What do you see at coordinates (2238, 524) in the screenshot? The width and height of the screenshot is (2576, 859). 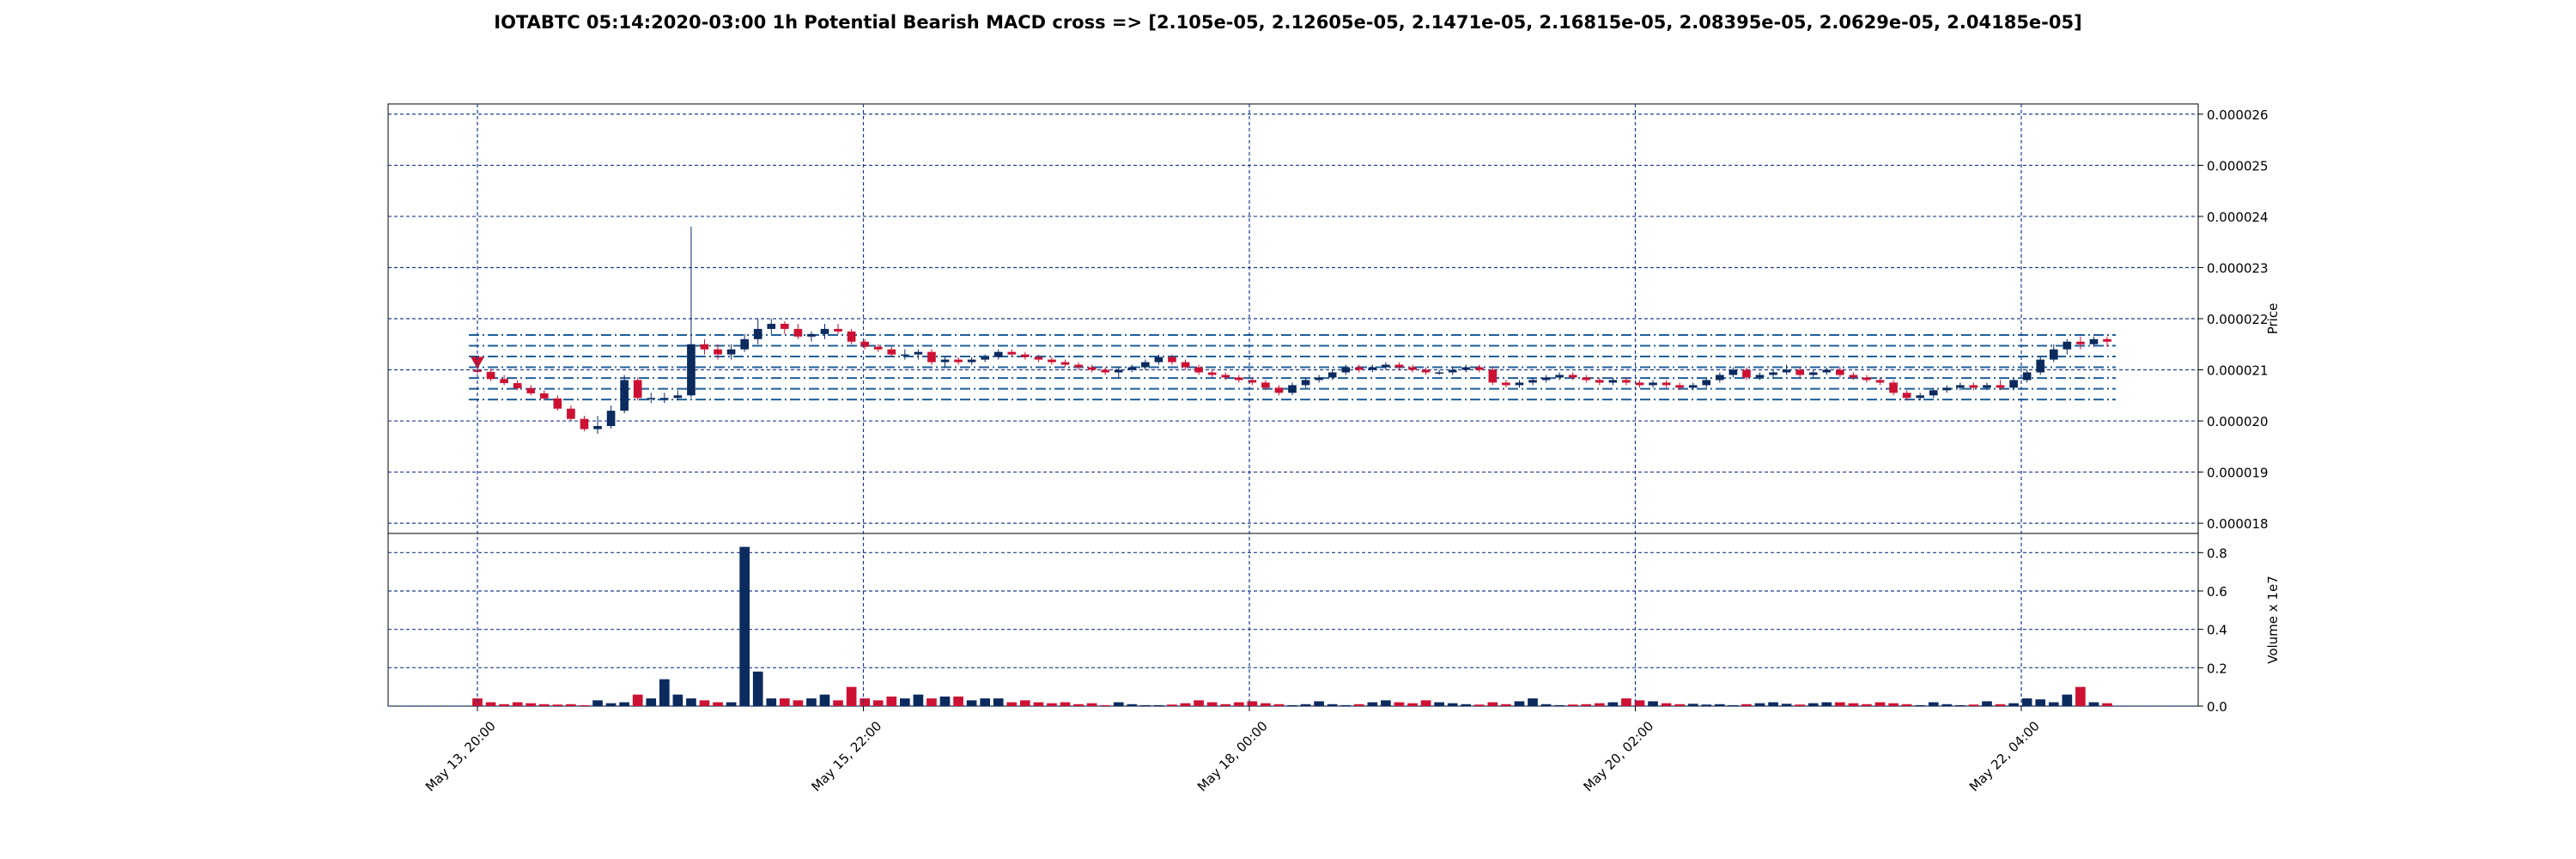 I see `price-tick-label: 0.000018` at bounding box center [2238, 524].